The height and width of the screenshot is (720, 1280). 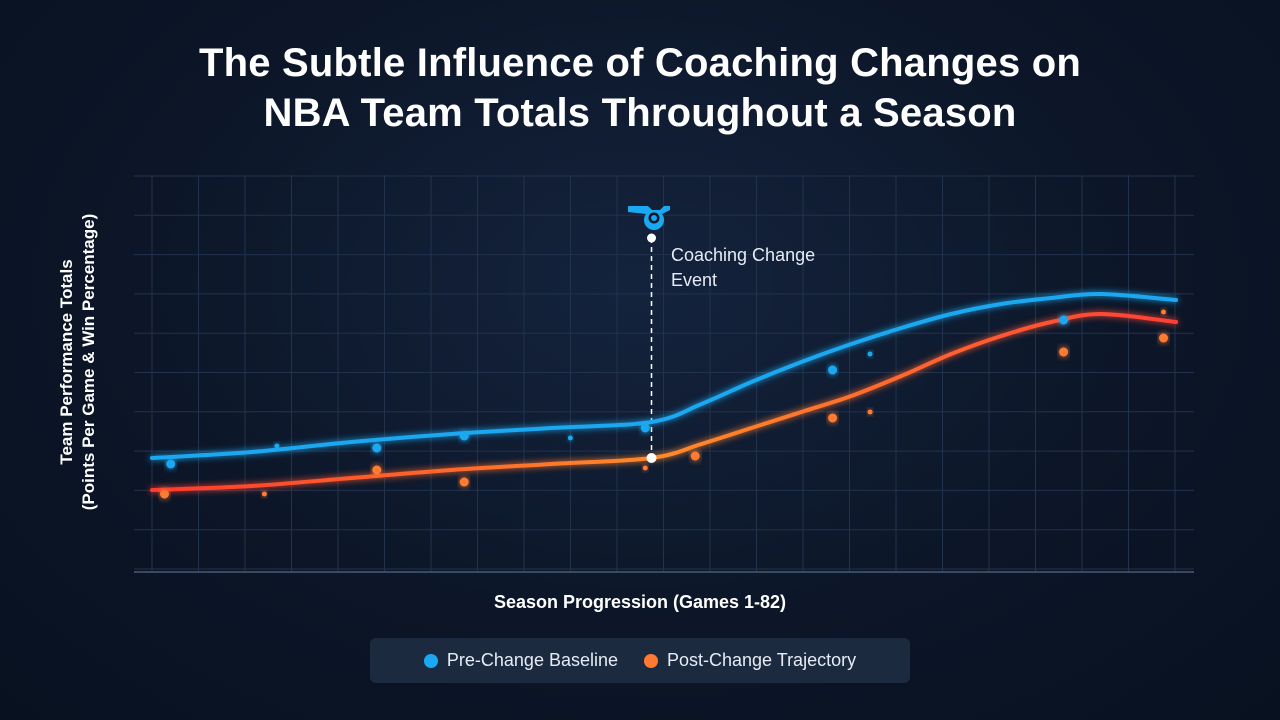 What do you see at coordinates (640, 602) in the screenshot?
I see `x-axis-label: Season Progression (Games 1-82)` at bounding box center [640, 602].